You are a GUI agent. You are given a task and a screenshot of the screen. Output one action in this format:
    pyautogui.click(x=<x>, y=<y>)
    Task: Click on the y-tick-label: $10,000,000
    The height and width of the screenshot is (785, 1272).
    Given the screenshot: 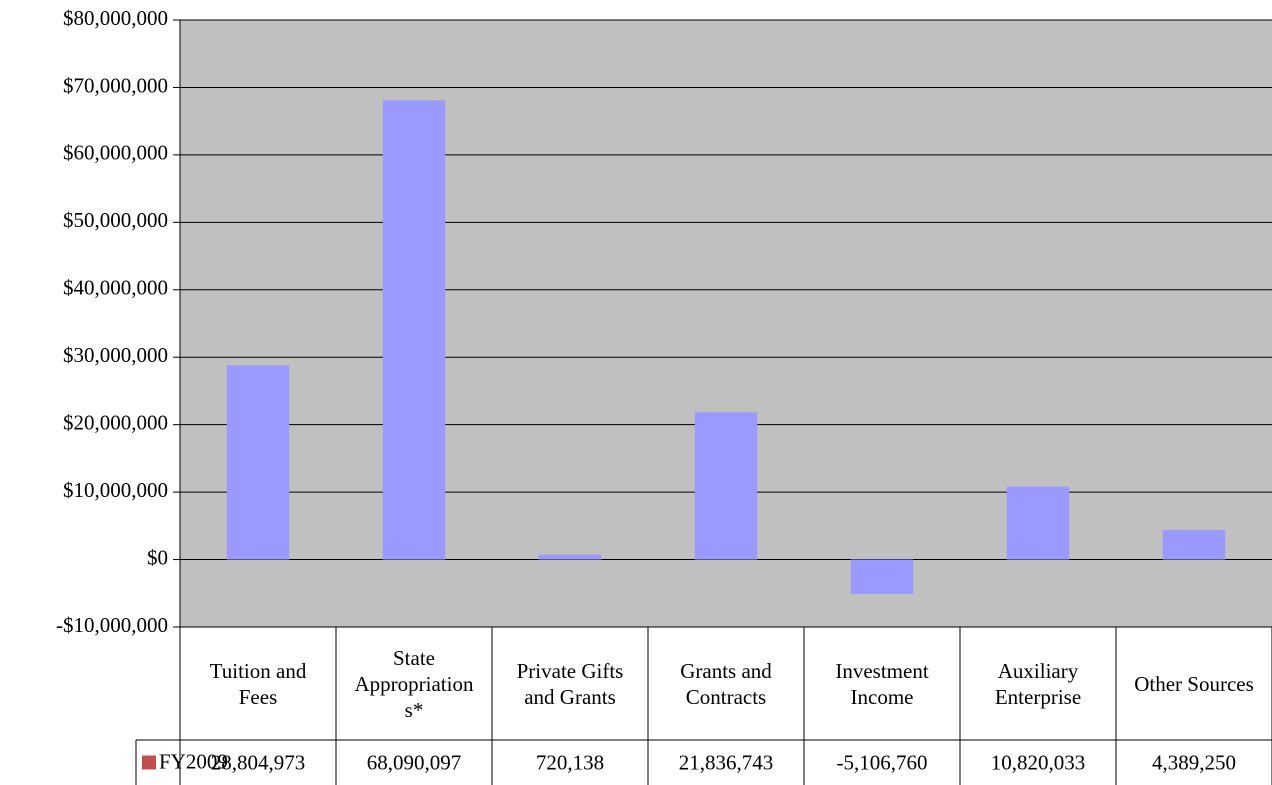 What is the action you would take?
    pyautogui.click(x=115, y=490)
    